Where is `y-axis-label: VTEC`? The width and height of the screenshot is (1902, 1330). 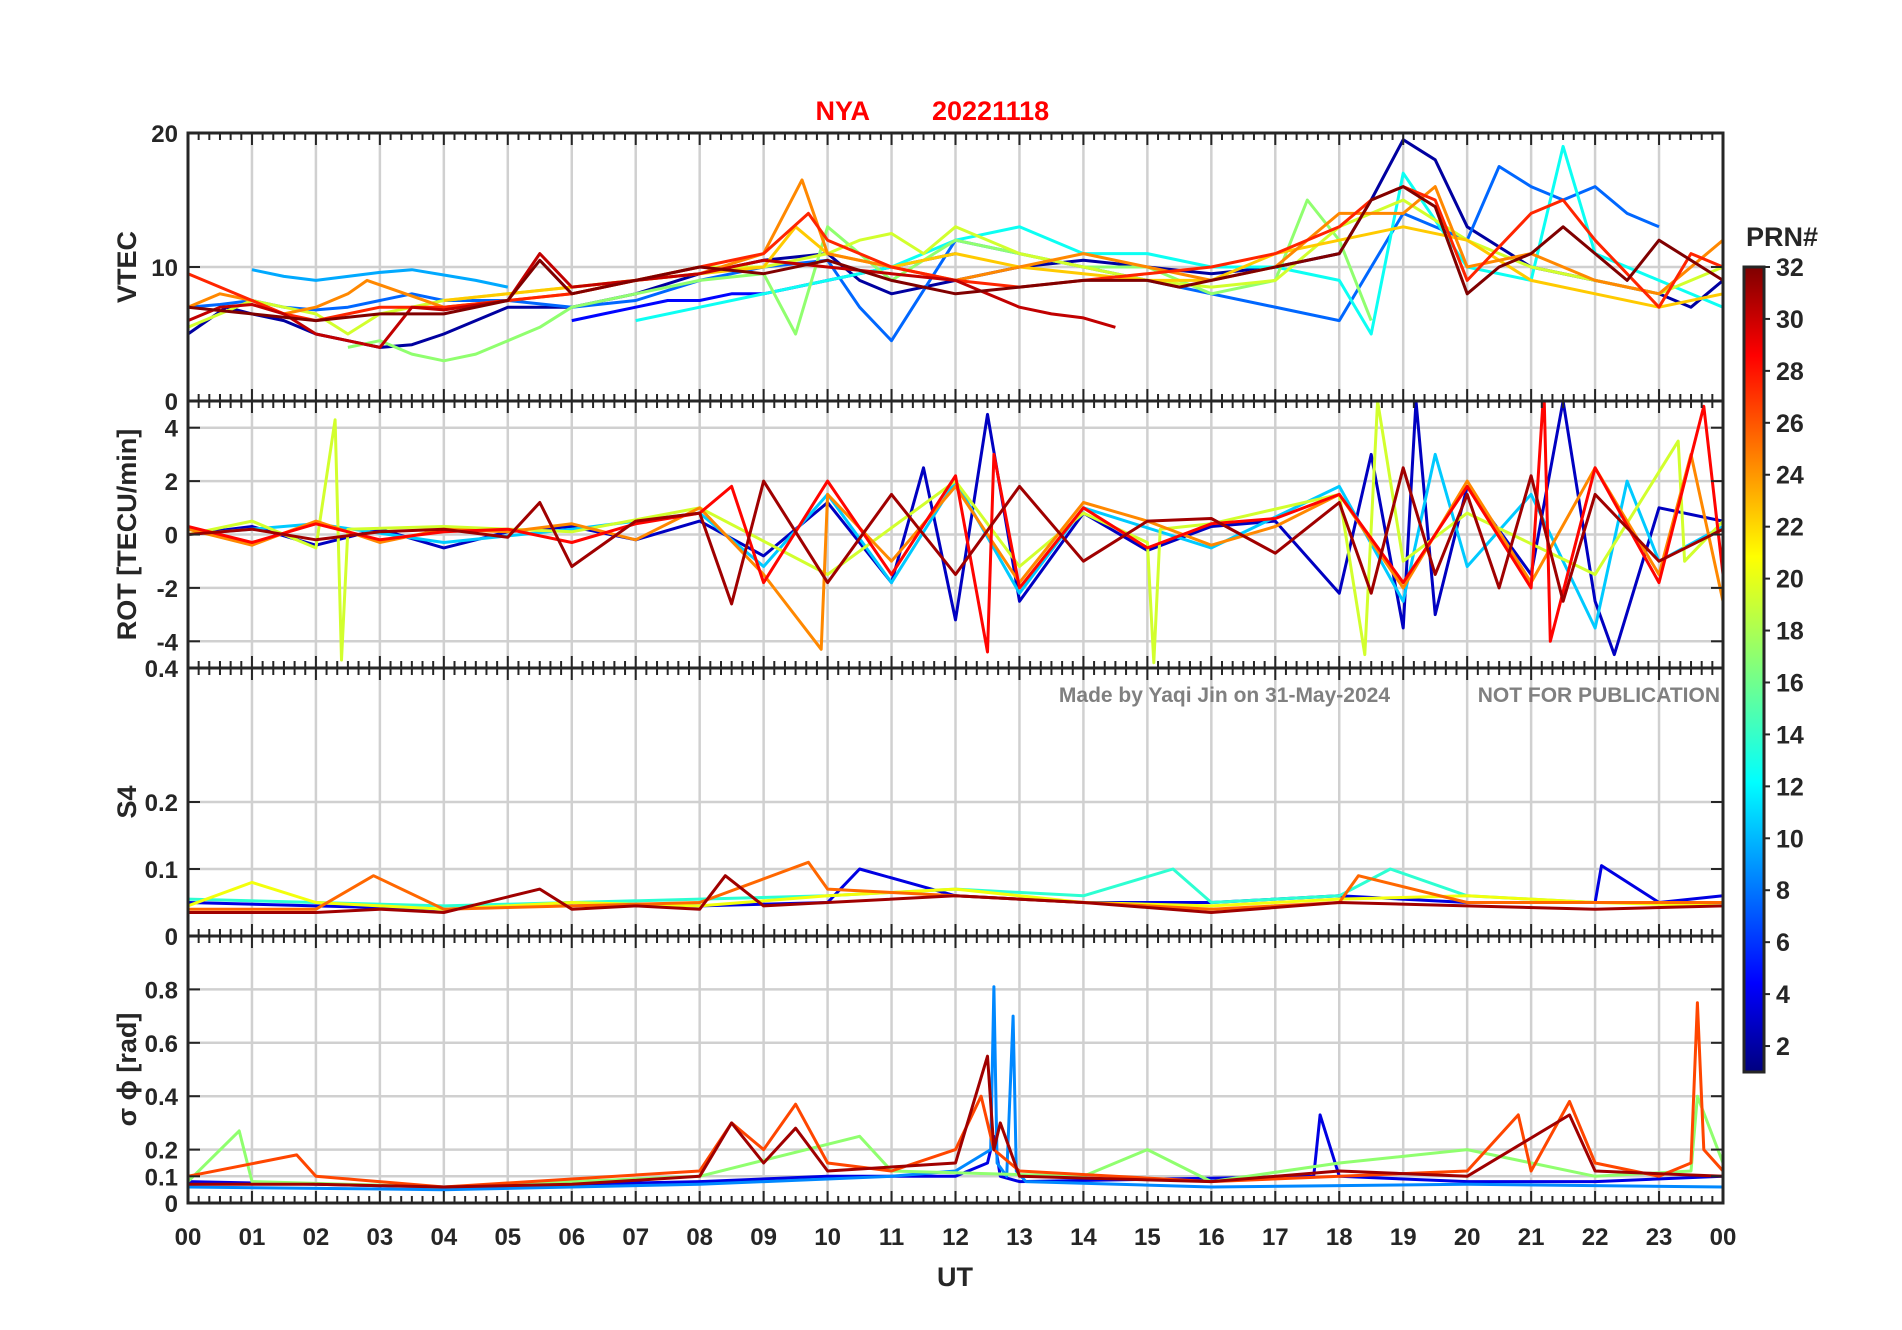
y-axis-label: VTEC is located at coordinates (127, 267).